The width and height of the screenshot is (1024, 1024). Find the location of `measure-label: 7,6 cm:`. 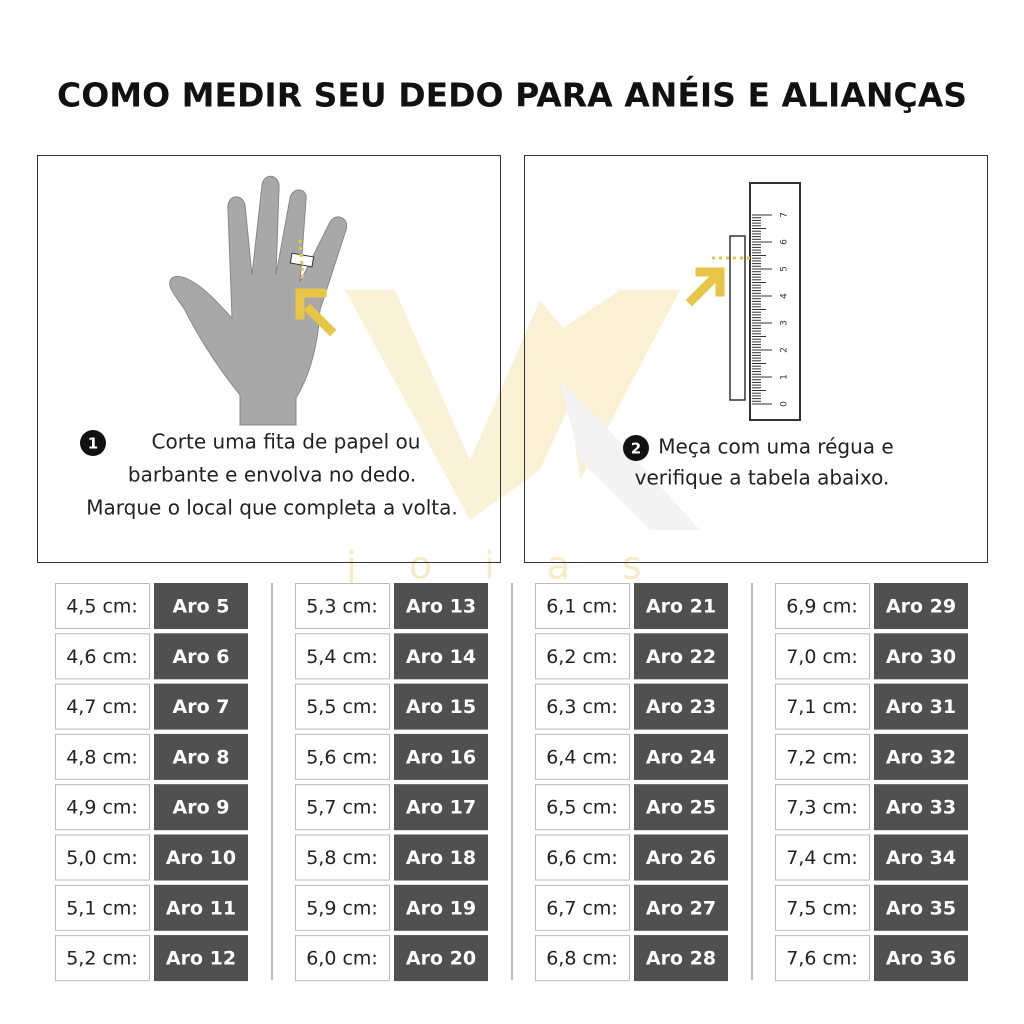

measure-label: 7,6 cm: is located at coordinates (822, 959).